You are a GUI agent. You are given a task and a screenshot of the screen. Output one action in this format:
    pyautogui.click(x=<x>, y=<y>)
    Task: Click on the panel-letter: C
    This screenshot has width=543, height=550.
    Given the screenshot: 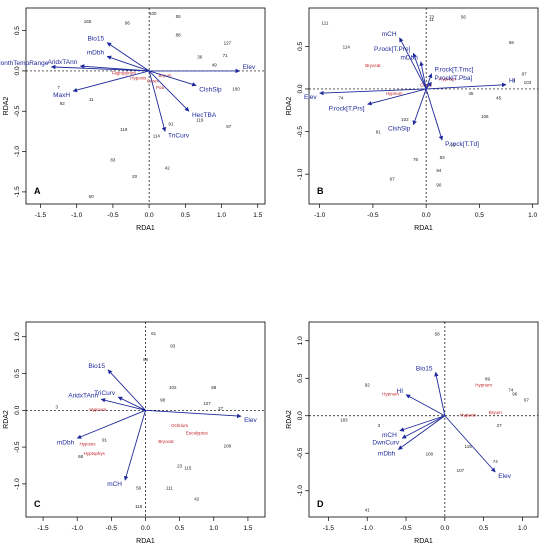 What is the action you would take?
    pyautogui.click(x=37, y=504)
    